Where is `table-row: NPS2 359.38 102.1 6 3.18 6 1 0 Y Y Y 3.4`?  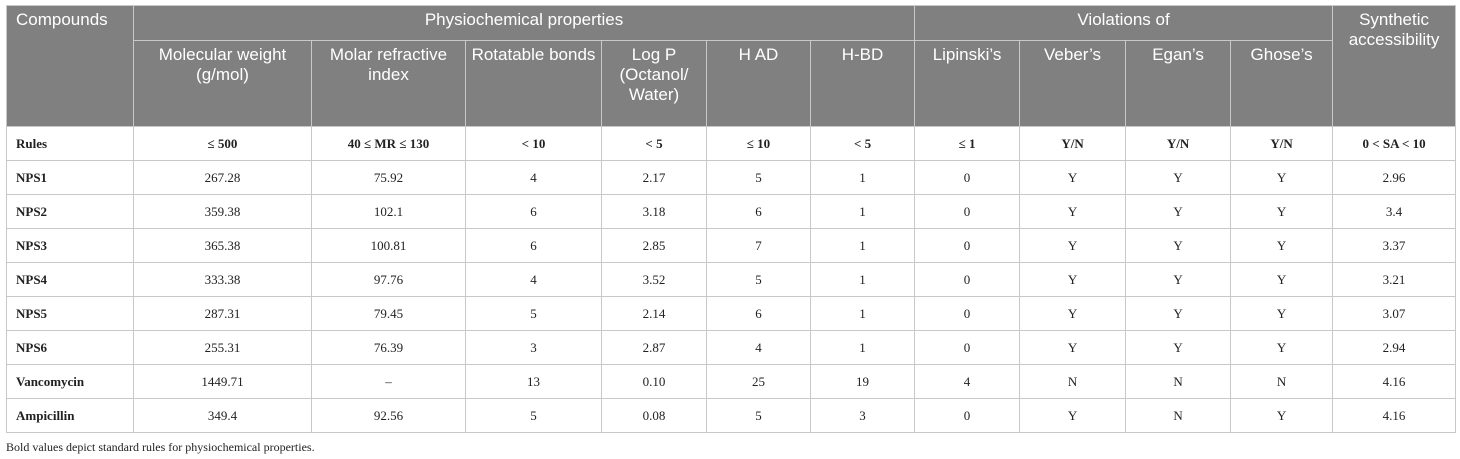 table-row: NPS2 359.38 102.1 6 3.18 6 1 0 Y Y Y 3.4 is located at coordinates (731, 212).